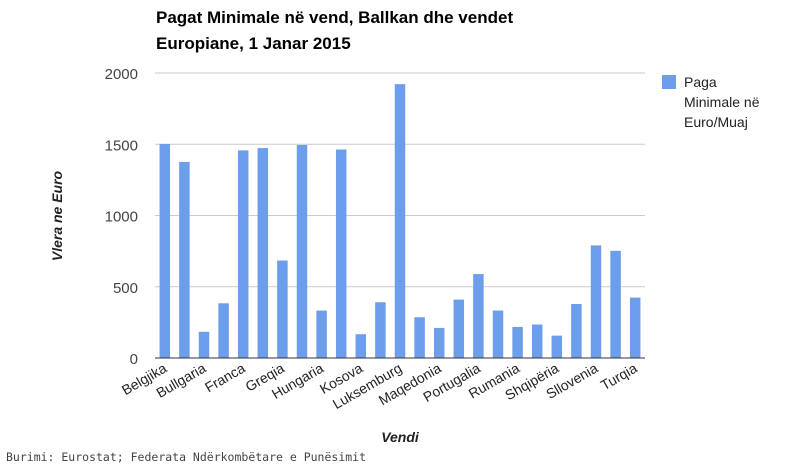 The height and width of the screenshot is (474, 800). Describe the element at coordinates (125, 288) in the screenshot. I see `y-tick-label: 500` at that location.